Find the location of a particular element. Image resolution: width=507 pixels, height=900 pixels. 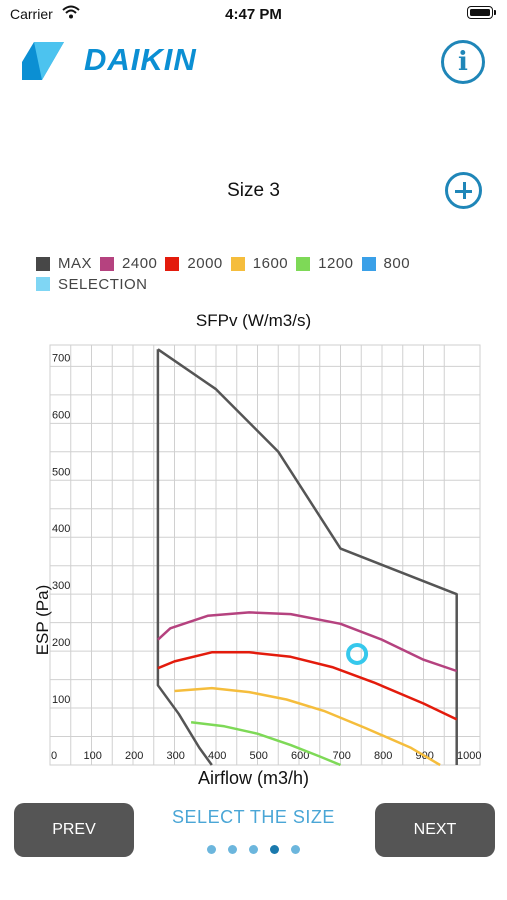

chart-legend: MAX 2400 2000 1600 1200 800 SELECTION is located at coordinates (266, 275).